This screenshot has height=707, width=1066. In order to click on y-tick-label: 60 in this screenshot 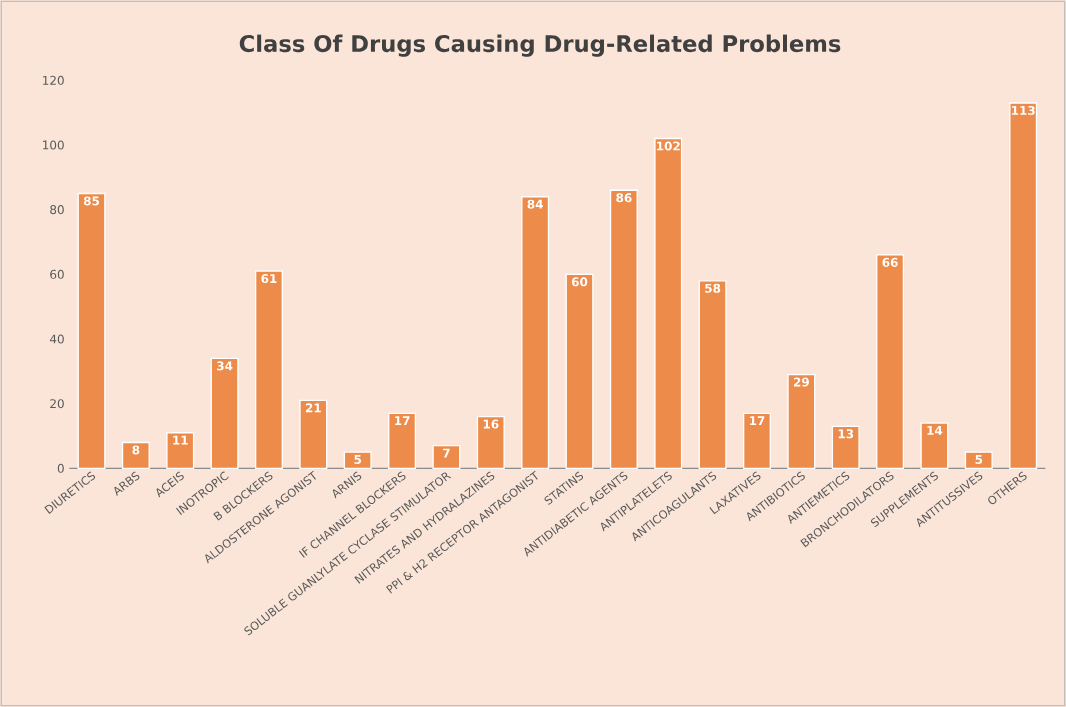, I will do `click(57, 274)`.